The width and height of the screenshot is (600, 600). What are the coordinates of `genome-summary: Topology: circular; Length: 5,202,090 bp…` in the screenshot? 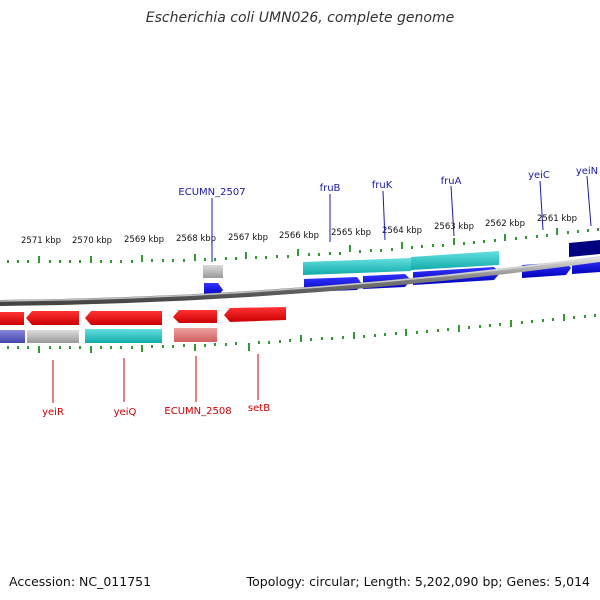 It's located at (418, 581).